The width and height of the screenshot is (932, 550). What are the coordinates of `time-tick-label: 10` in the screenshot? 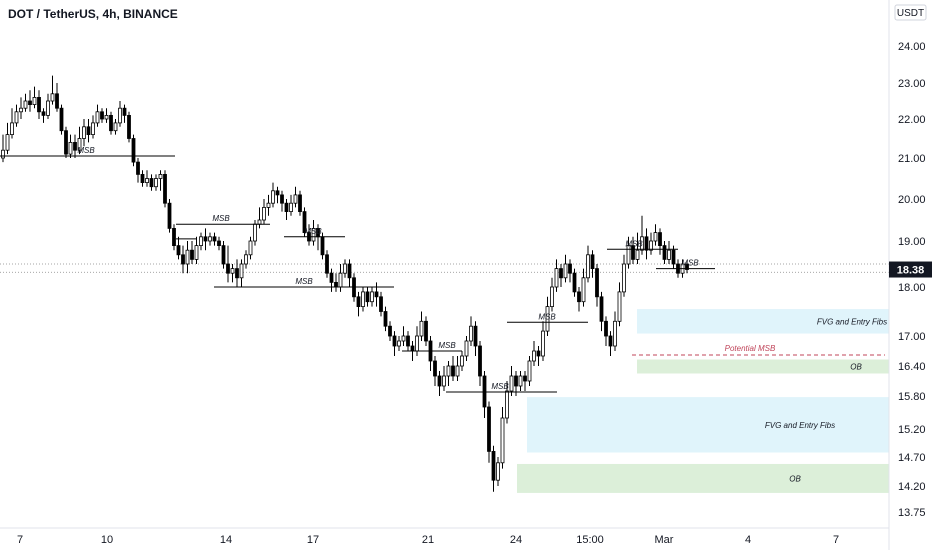 It's located at (107, 540).